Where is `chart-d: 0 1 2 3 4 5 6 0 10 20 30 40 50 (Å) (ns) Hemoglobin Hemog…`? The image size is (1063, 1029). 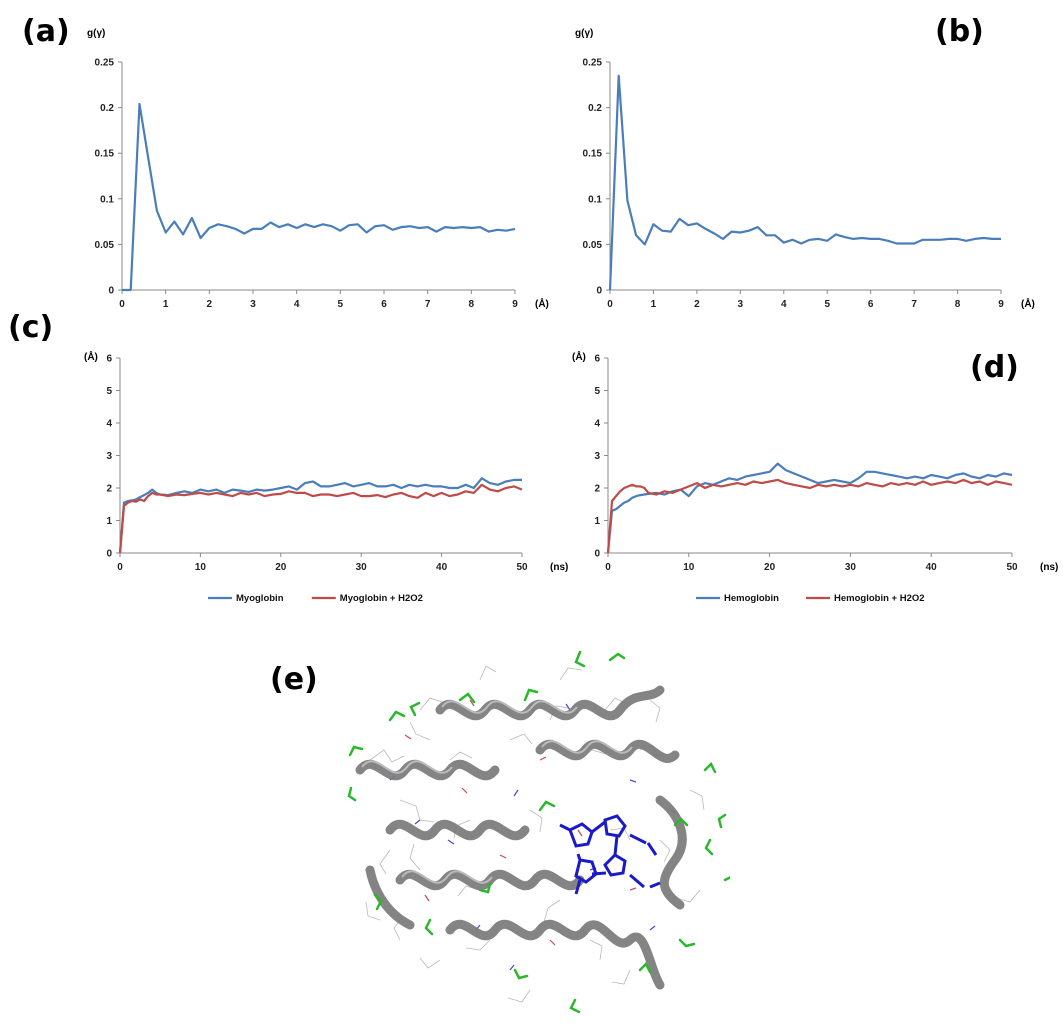 chart-d: 0 1 2 3 4 5 6 0 10 20 30 40 50 (Å) (ns) Hemoglobin Hemog… is located at coordinates (815, 477).